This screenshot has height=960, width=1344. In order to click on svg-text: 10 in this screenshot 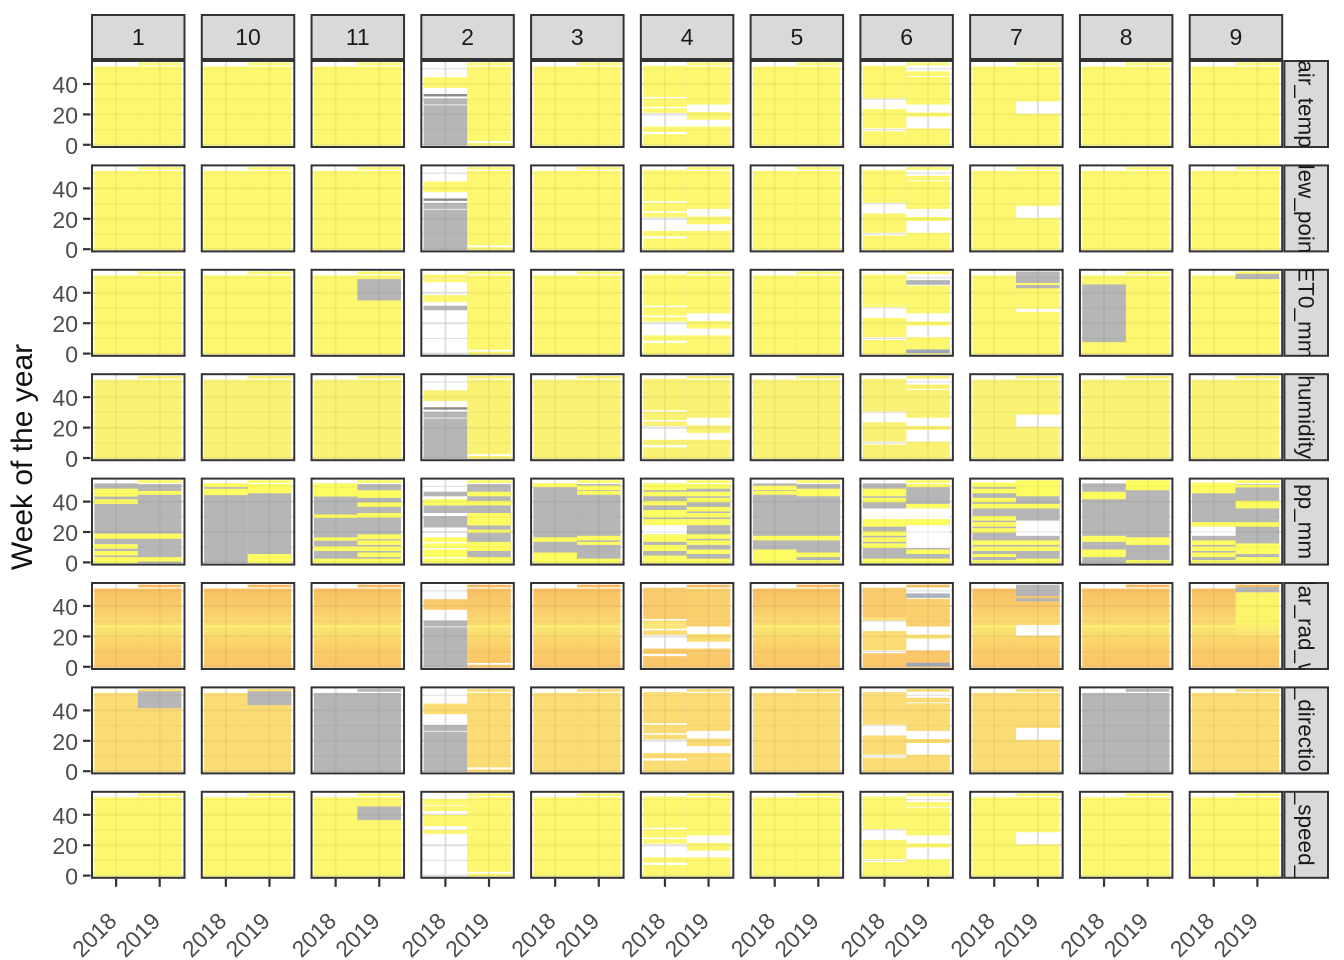, I will do `click(248, 37)`.